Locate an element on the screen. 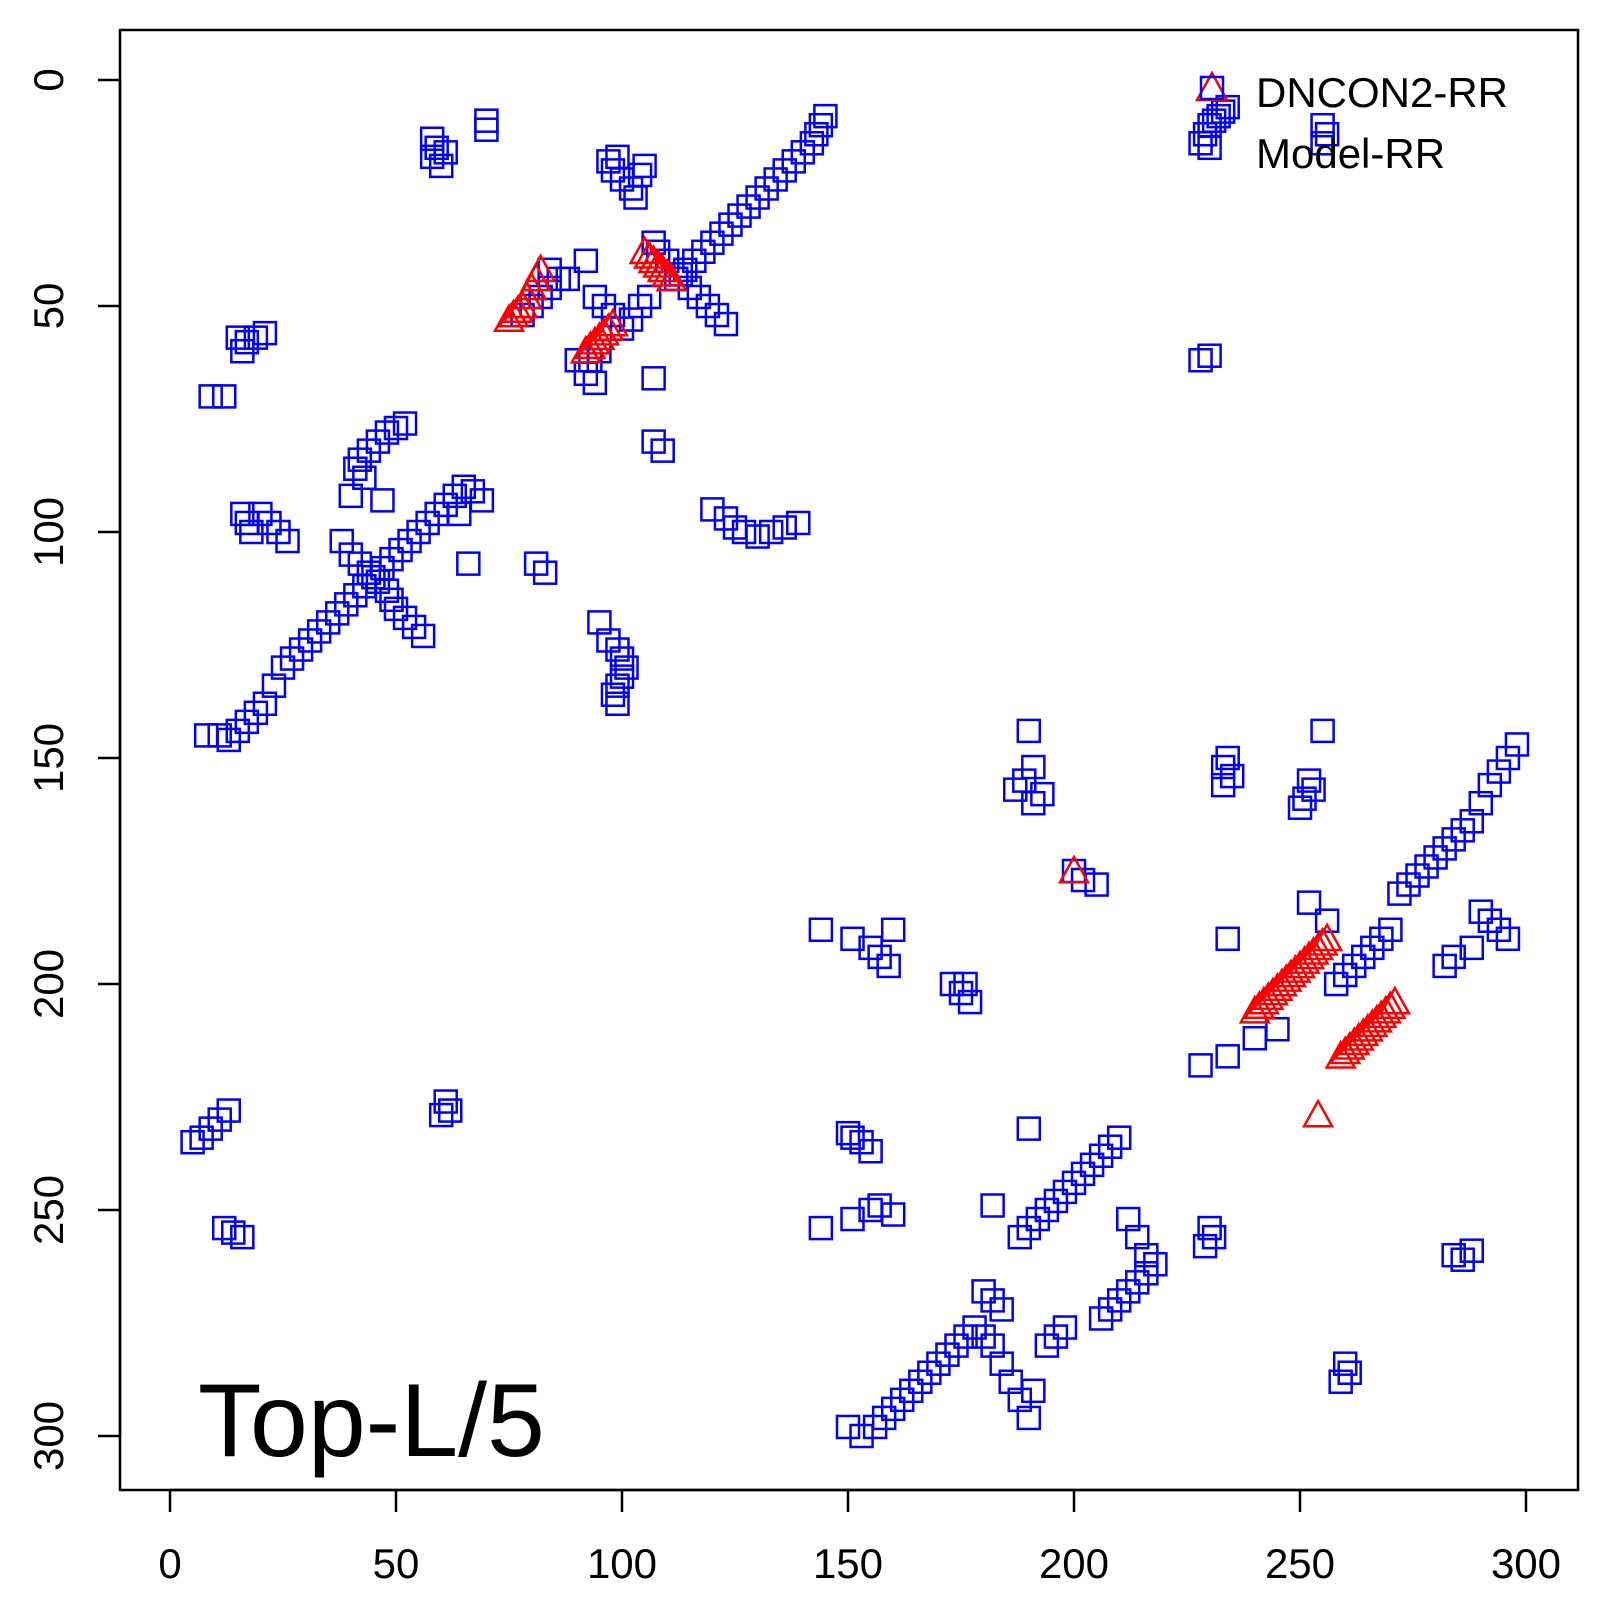 The height and width of the screenshot is (1600, 1600). x-tick-label: 150 is located at coordinates (848, 1563).